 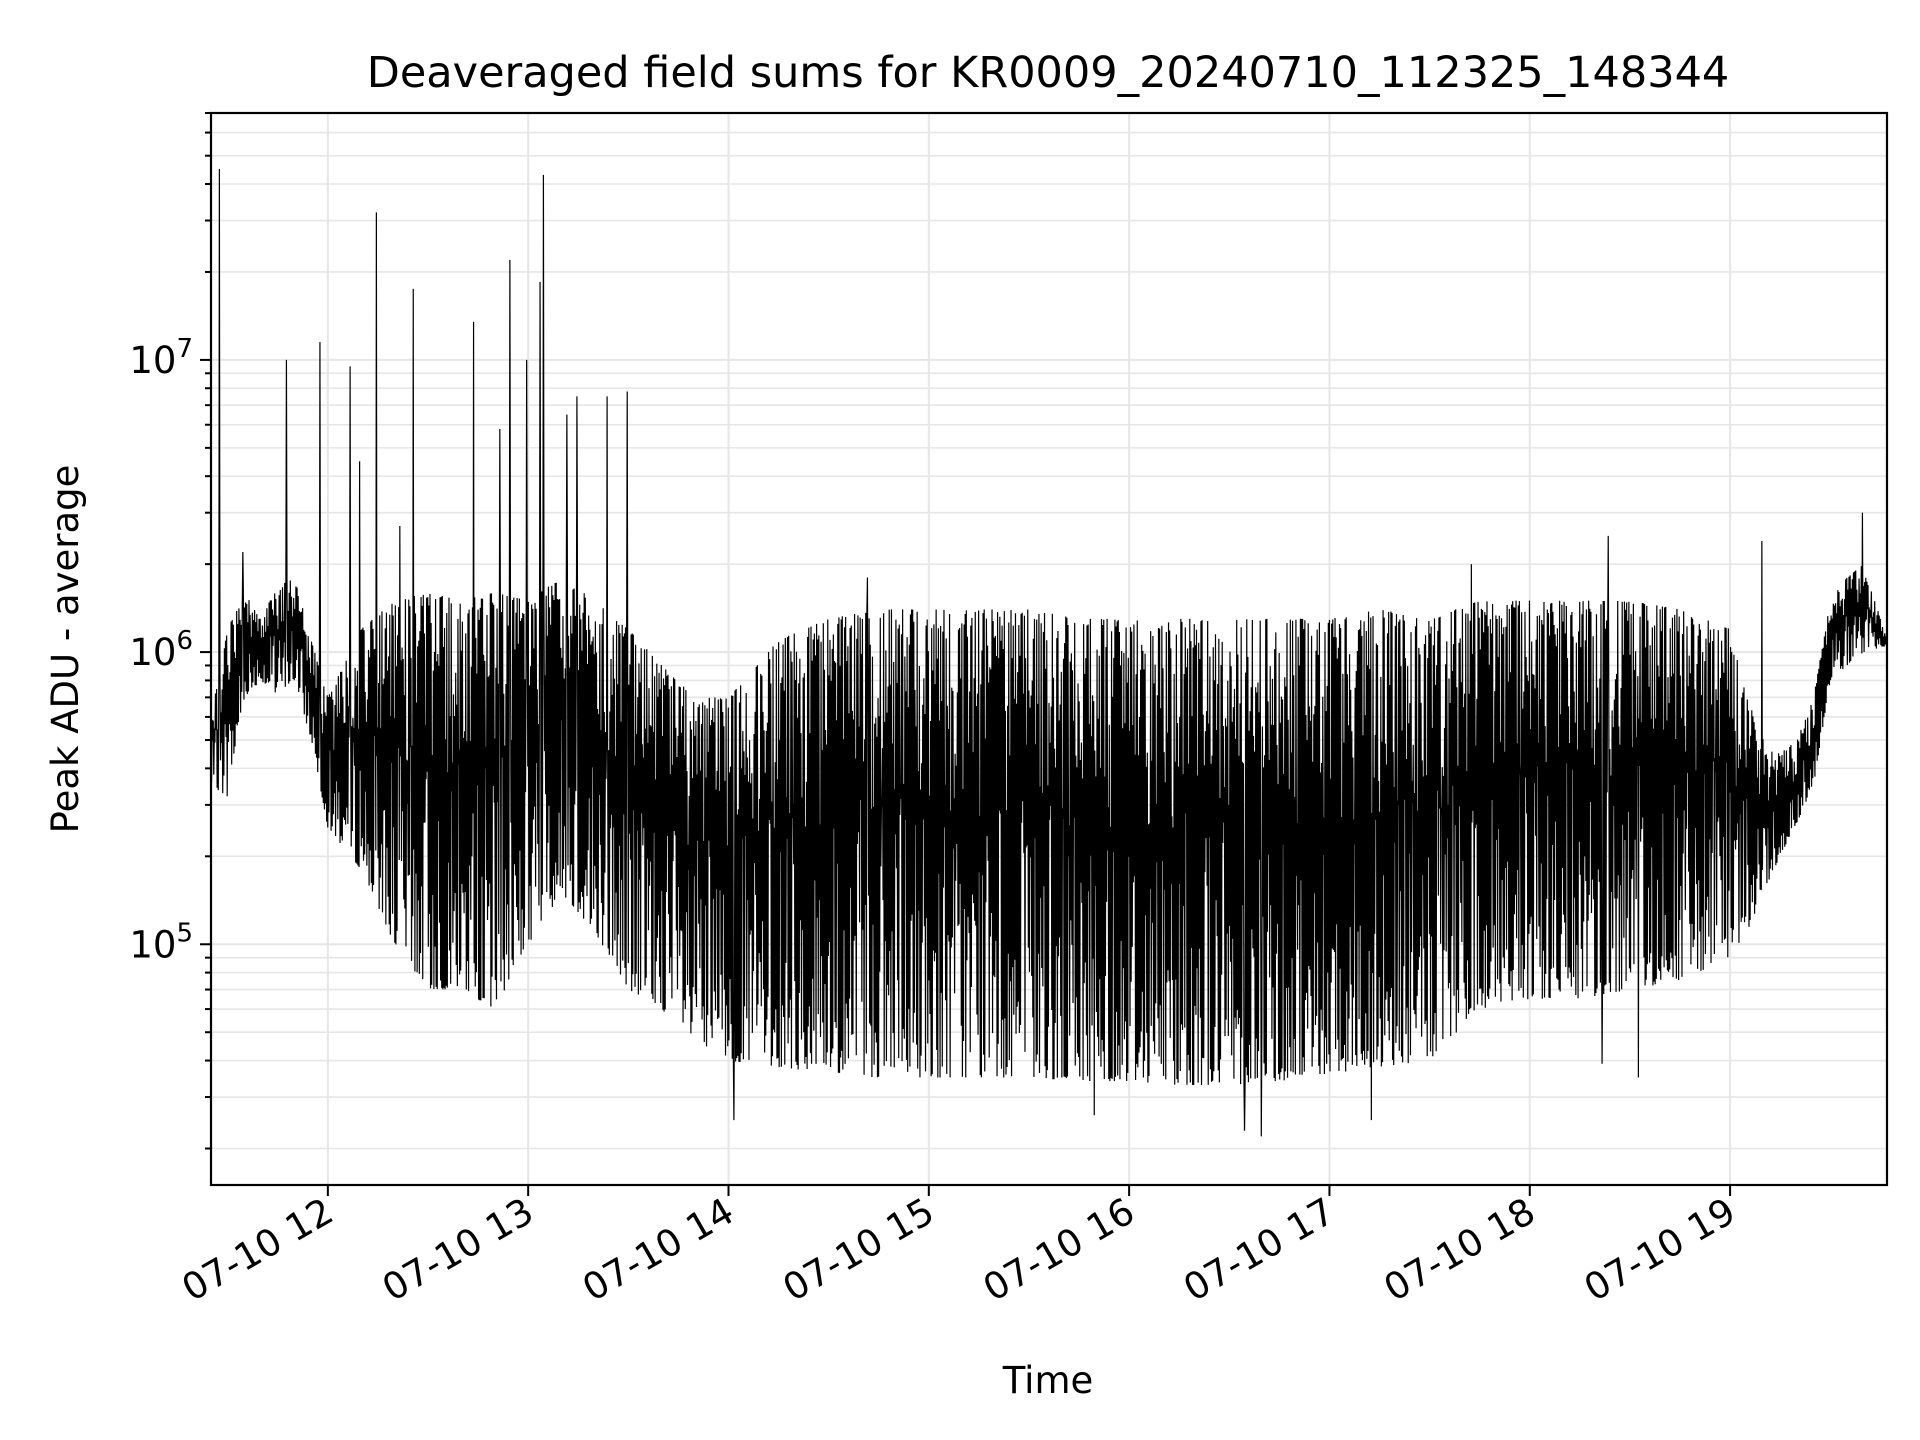 What do you see at coordinates (65, 649) in the screenshot?
I see `y-axis-label: Peak ADU - average` at bounding box center [65, 649].